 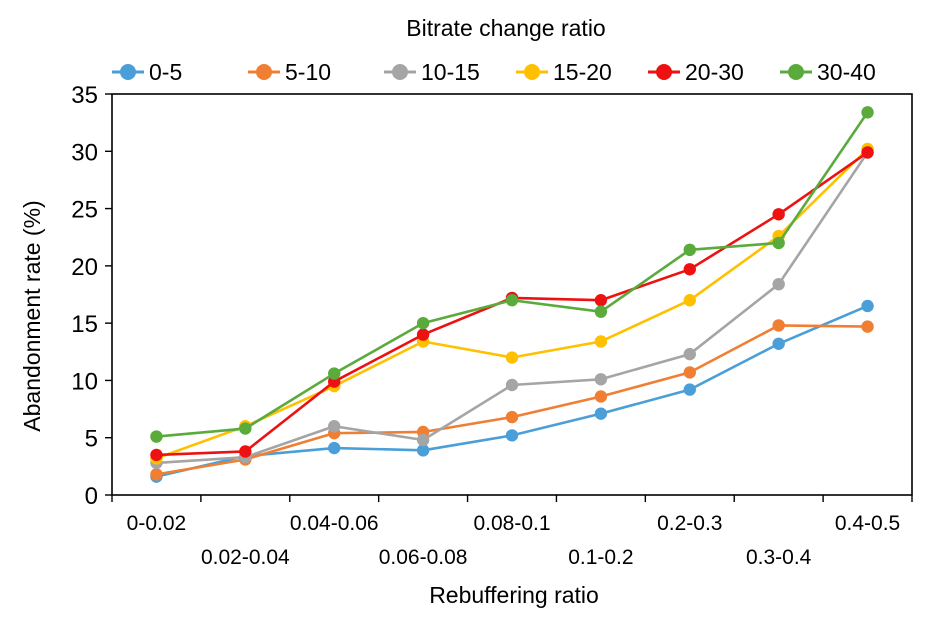 I want to click on legend-item: 20-30, so click(x=696, y=72).